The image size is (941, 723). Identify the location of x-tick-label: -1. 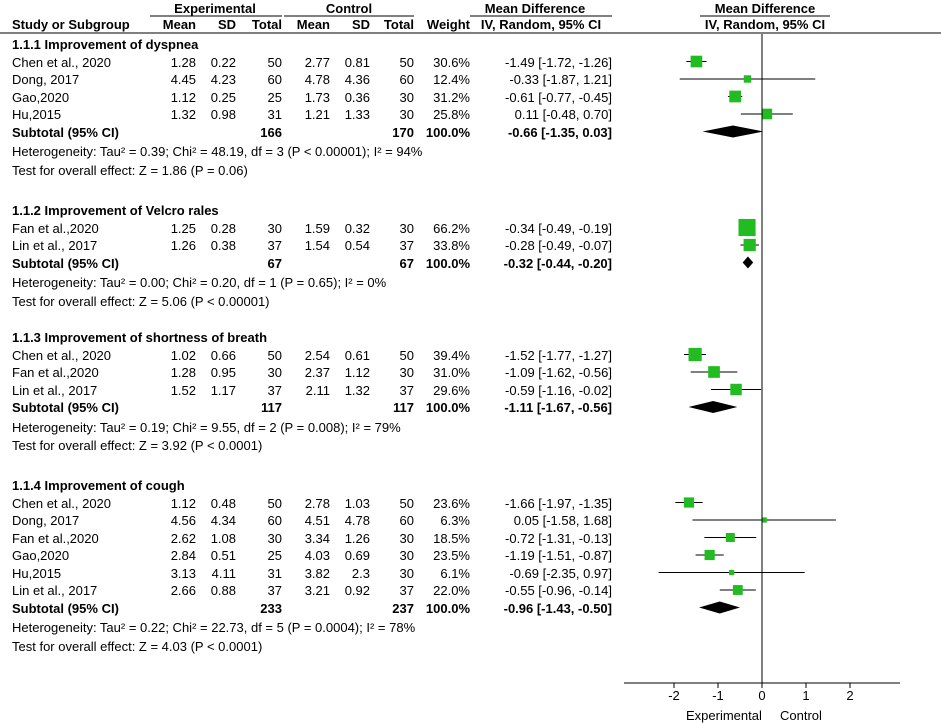
(718, 695).